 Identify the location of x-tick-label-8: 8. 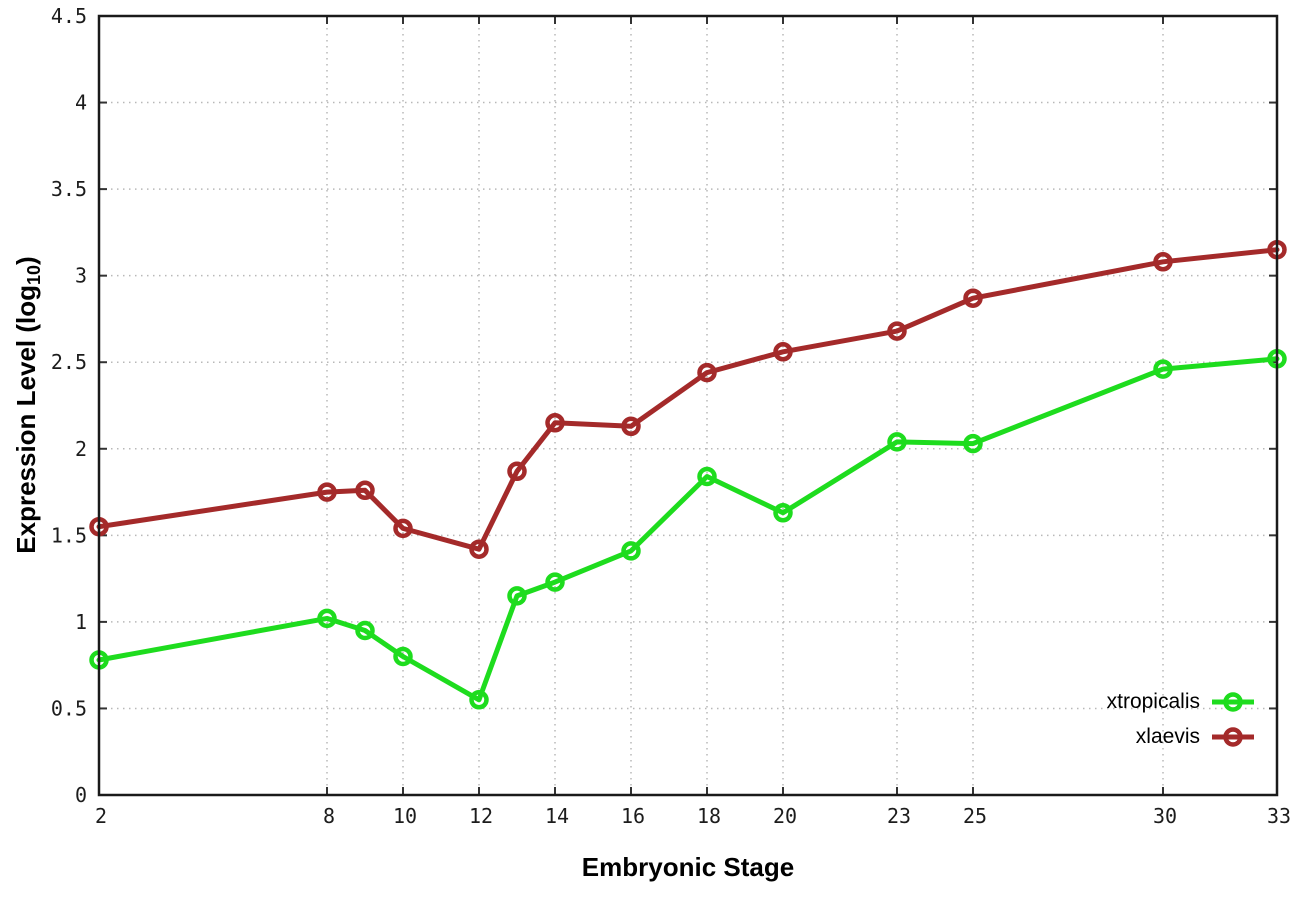
(329, 816).